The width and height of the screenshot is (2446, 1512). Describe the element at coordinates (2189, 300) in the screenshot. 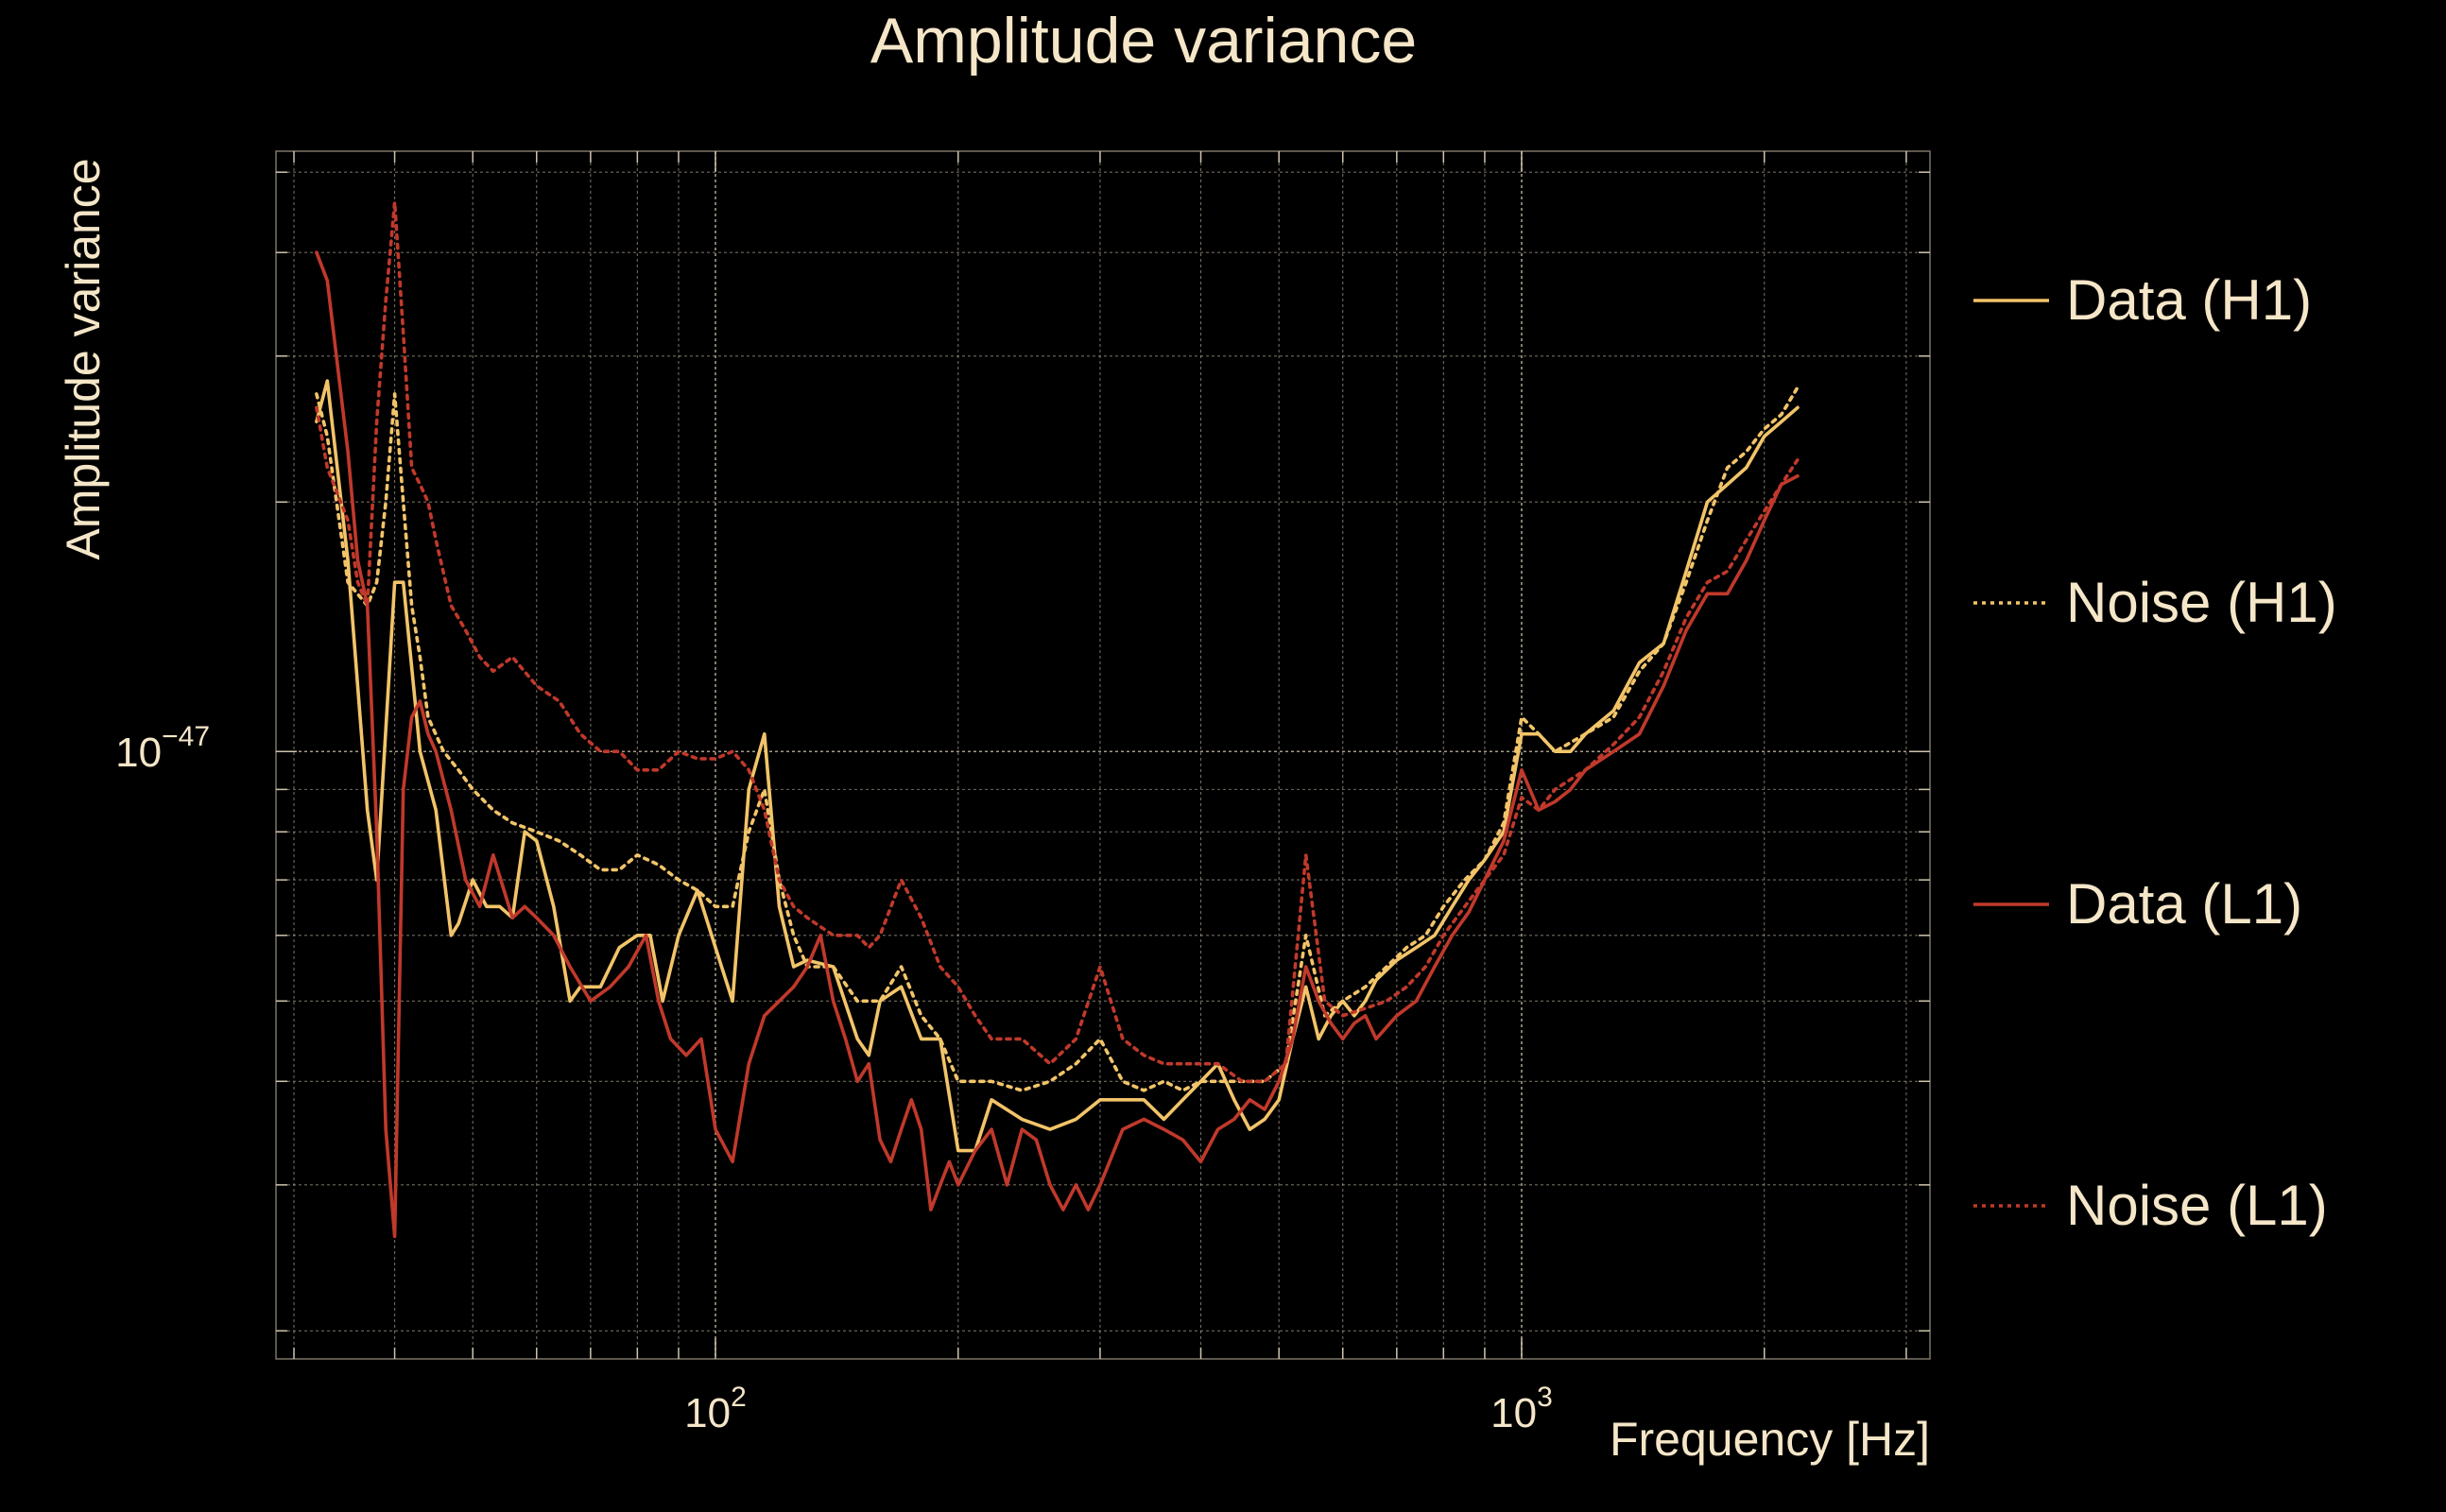

I see `legend-label: Data (H1)` at that location.